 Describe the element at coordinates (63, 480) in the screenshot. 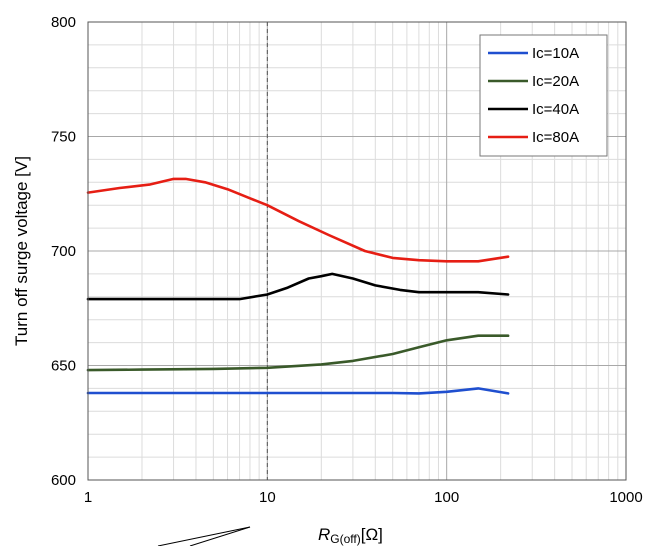

I see `y-tick-label: 600` at that location.